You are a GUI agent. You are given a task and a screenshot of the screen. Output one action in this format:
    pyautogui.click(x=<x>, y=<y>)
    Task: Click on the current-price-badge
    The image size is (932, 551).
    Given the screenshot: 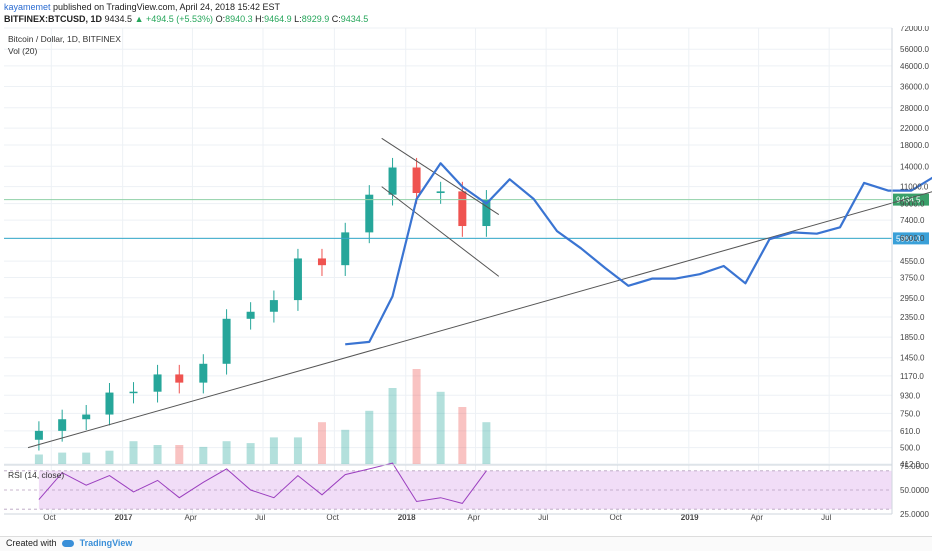 What is the action you would take?
    pyautogui.click(x=911, y=199)
    